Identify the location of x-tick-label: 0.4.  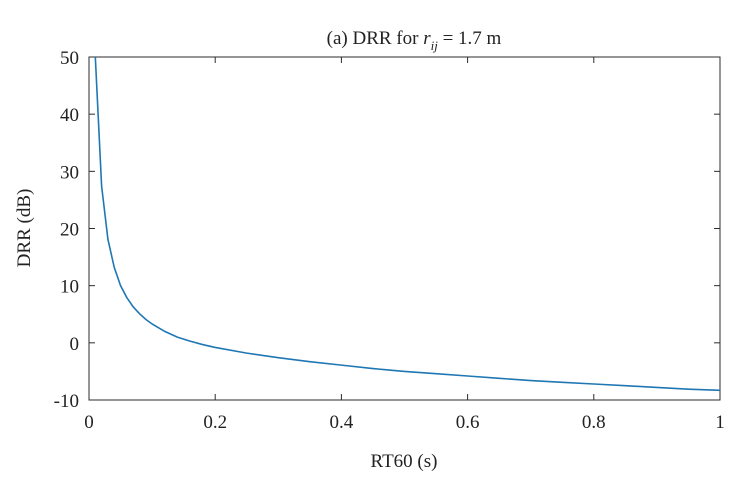
(342, 422).